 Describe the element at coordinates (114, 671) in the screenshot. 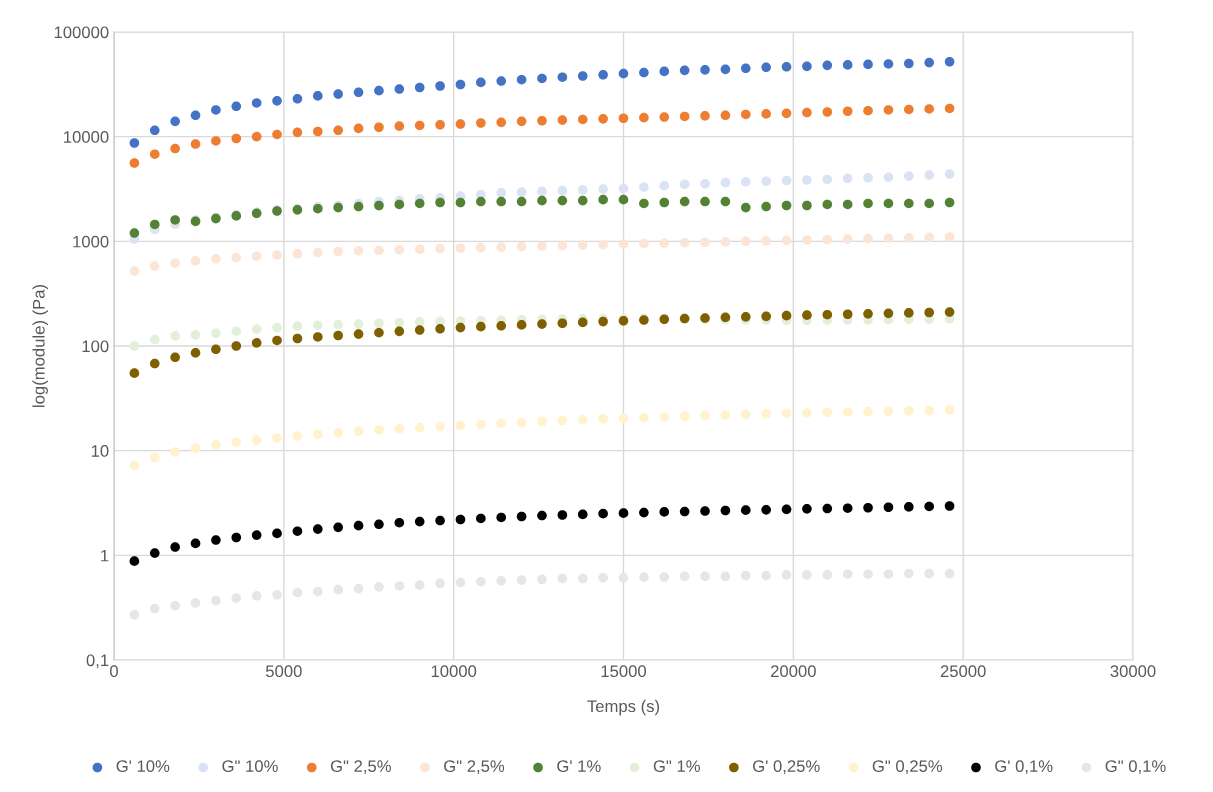

I see `x-tick-label: 0` at that location.